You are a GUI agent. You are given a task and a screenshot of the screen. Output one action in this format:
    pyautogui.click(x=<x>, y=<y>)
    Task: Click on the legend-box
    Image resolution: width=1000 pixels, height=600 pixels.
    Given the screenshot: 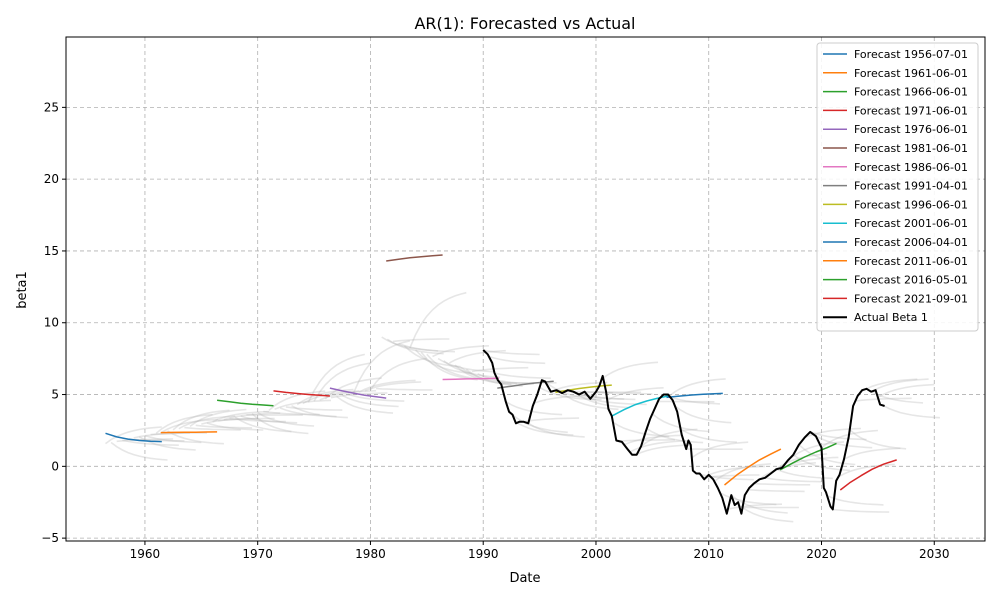 What is the action you would take?
    pyautogui.click(x=897, y=187)
    